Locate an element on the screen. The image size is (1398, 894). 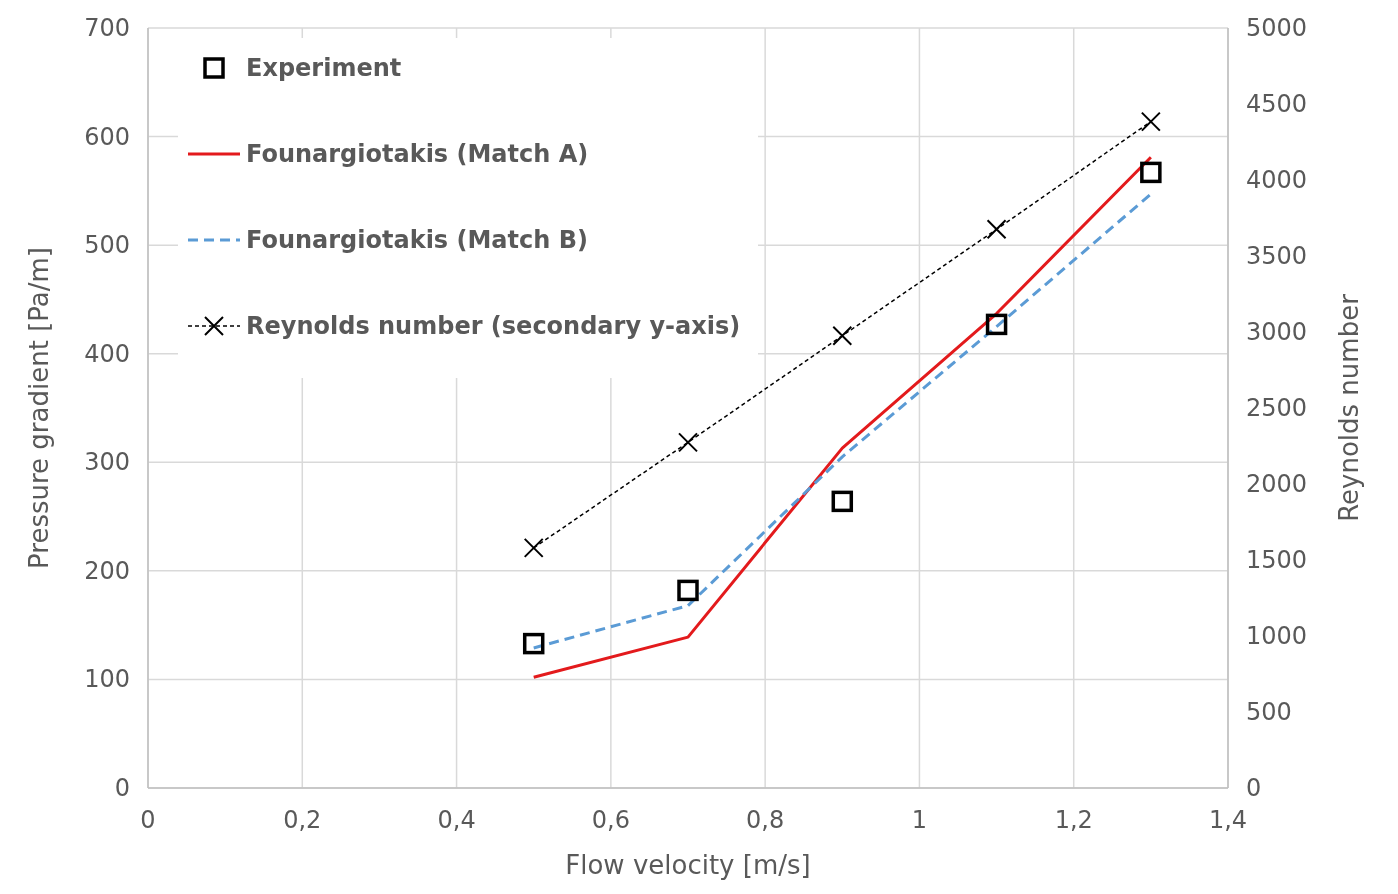
legend-label: Reynolds number (secondary y-axis) is located at coordinates (493, 326).